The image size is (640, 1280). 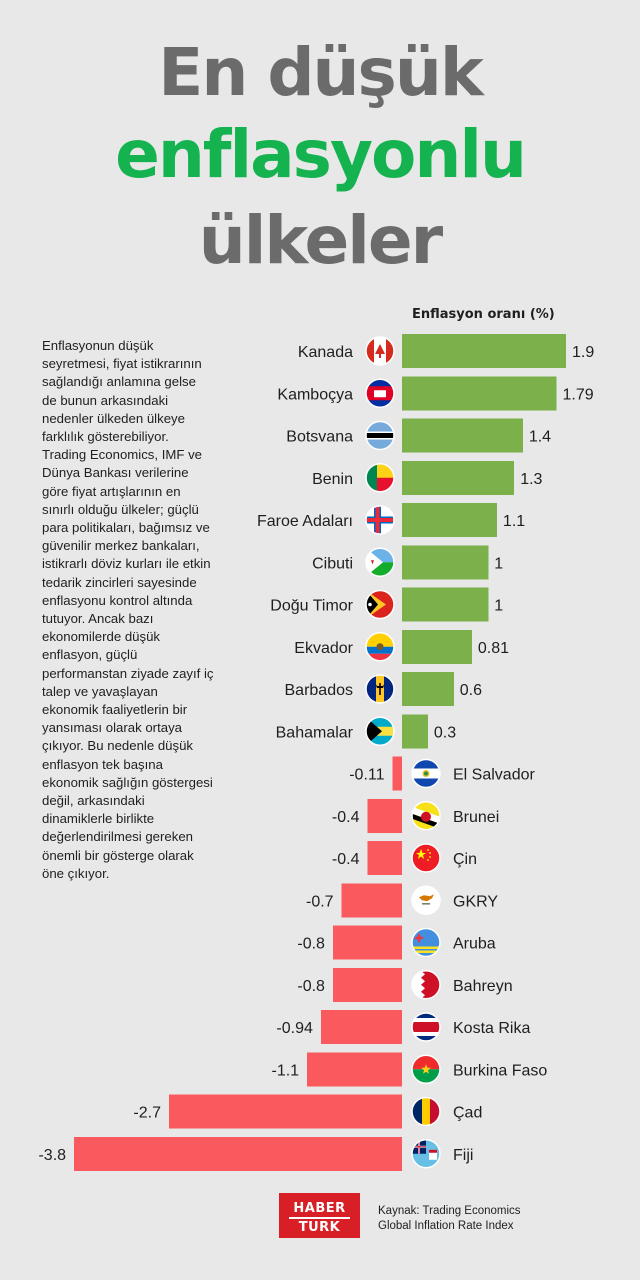 I want to click on costa-rica-flag-icon, so click(x=426, y=1027).